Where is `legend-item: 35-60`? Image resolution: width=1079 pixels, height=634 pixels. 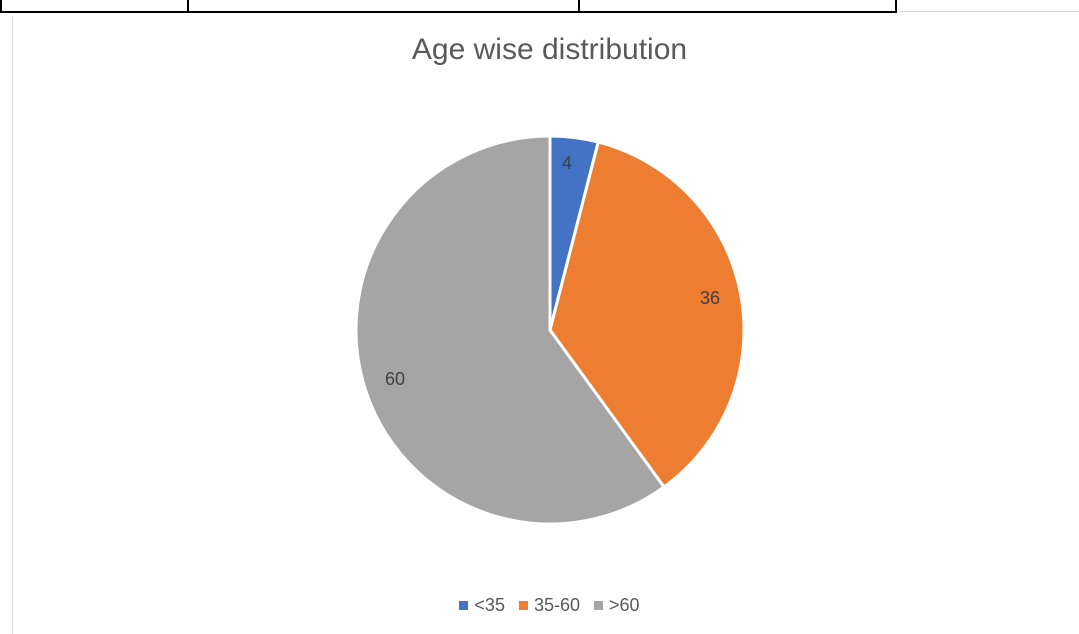
legend-item: 35-60 is located at coordinates (549, 605).